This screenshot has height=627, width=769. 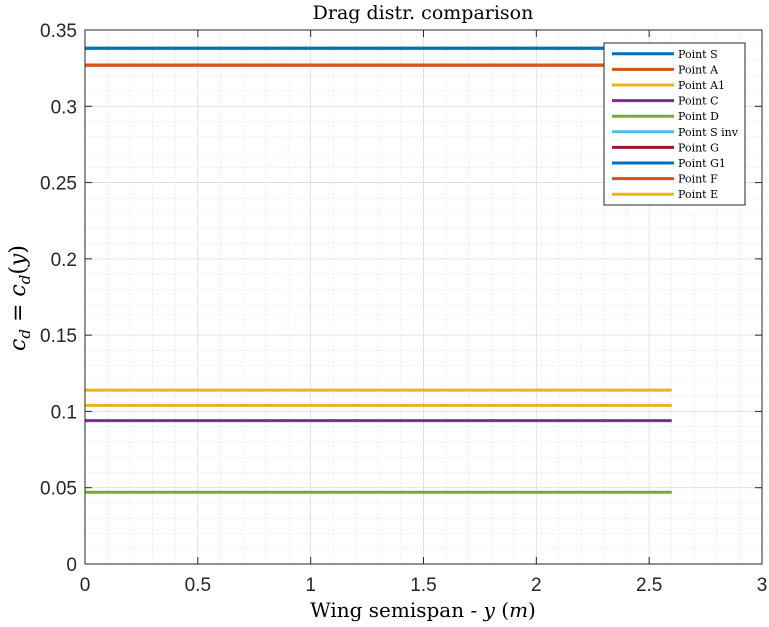 I want to click on y-label-c1: c, so click(x=18, y=345).